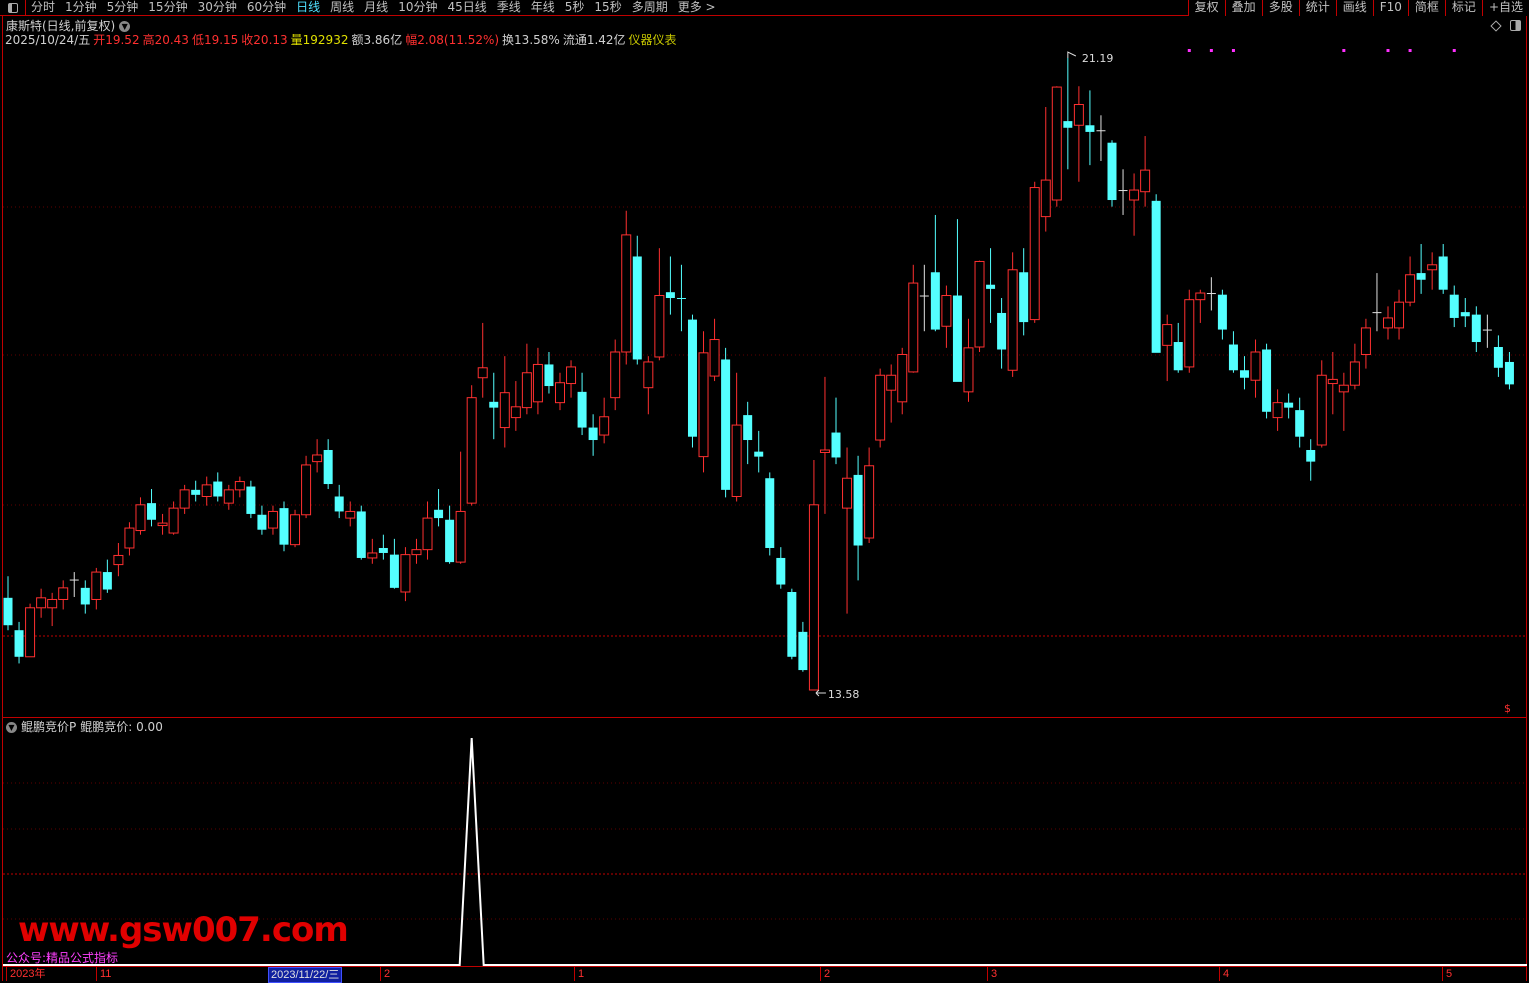 The height and width of the screenshot is (983, 1529). What do you see at coordinates (1505, 8) in the screenshot?
I see `toolbar-button: +自选` at bounding box center [1505, 8].